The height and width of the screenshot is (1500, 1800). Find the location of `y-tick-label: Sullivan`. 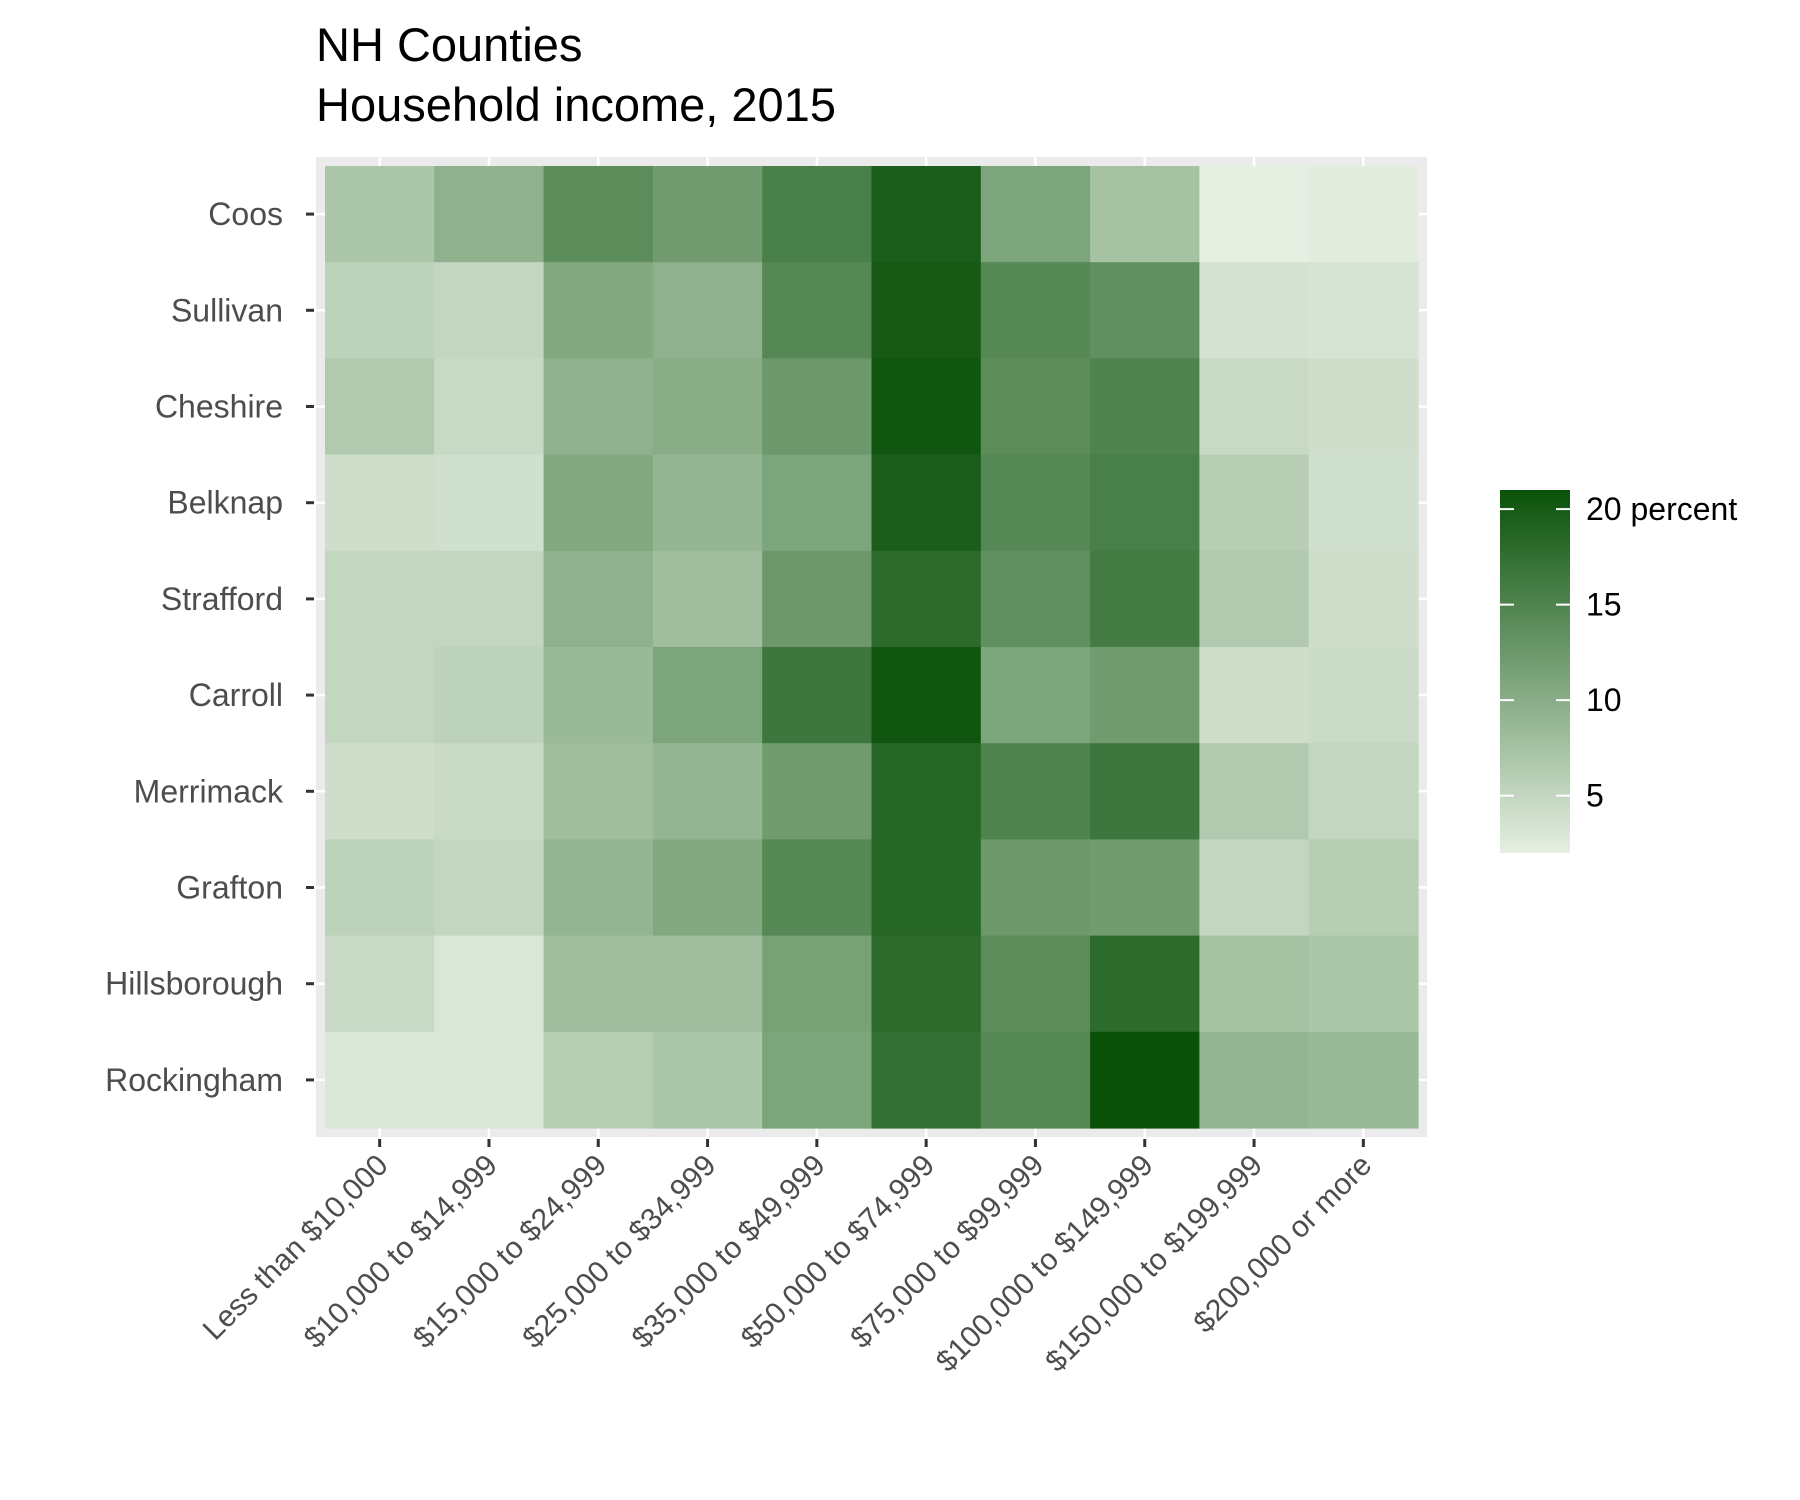

y-tick-label: Sullivan is located at coordinates (227, 310).